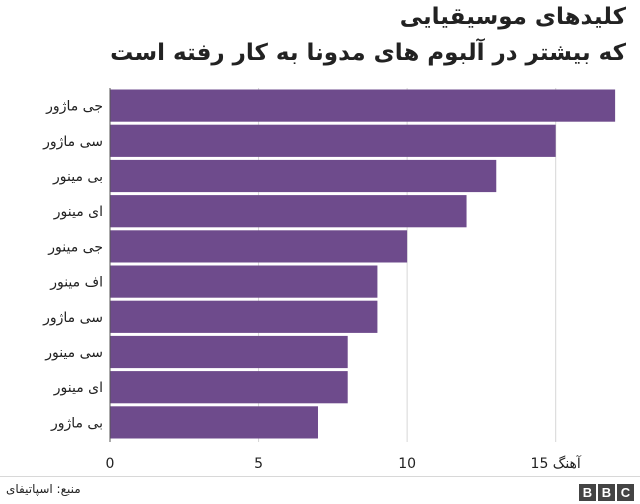  Describe the element at coordinates (258, 464) in the screenshot. I see `x-tick-label-1: 5` at that location.